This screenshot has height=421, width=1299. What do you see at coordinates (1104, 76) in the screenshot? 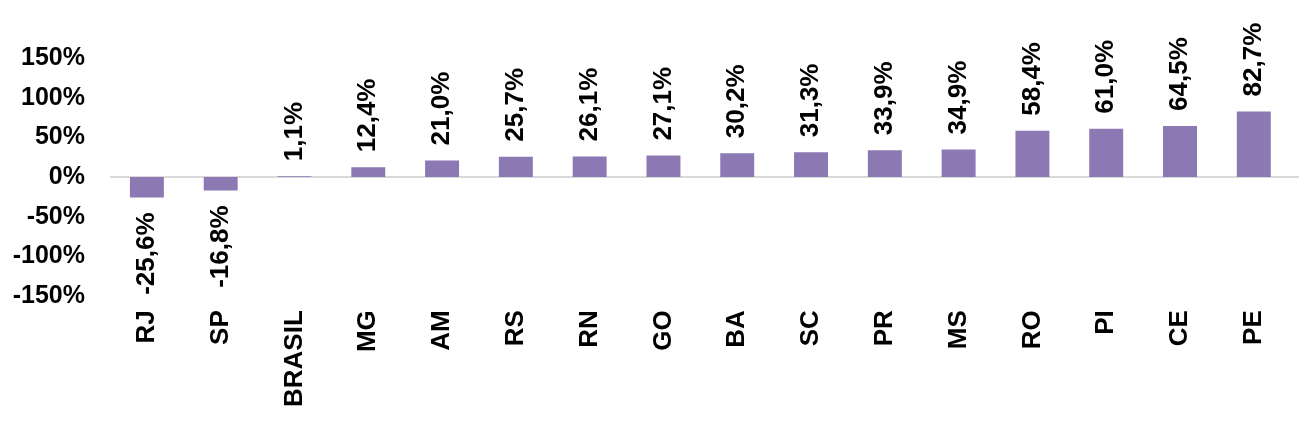
I see `data-label: 61,0%` at bounding box center [1104, 76].